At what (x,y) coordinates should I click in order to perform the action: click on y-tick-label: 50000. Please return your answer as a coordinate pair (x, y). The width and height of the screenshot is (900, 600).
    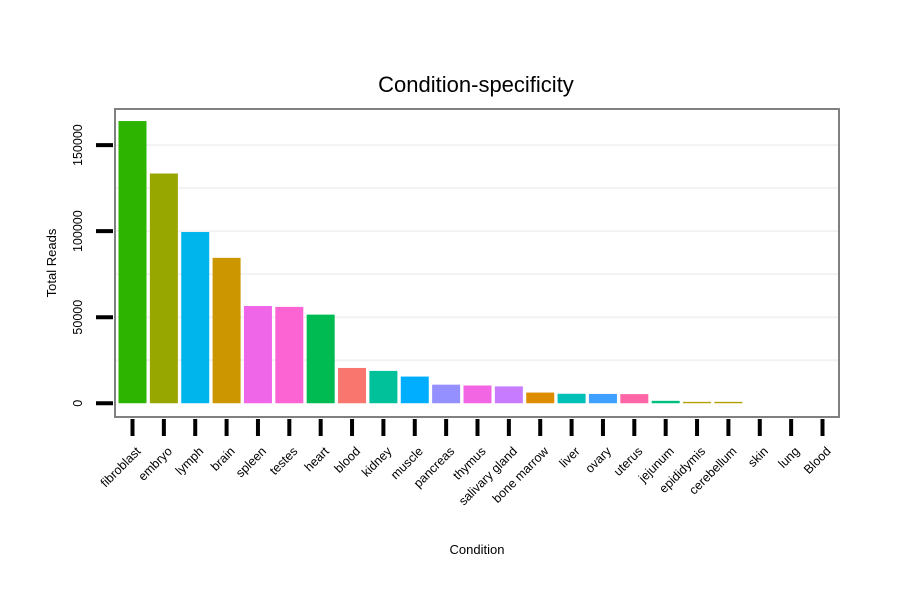
    Looking at the image, I should click on (78, 317).